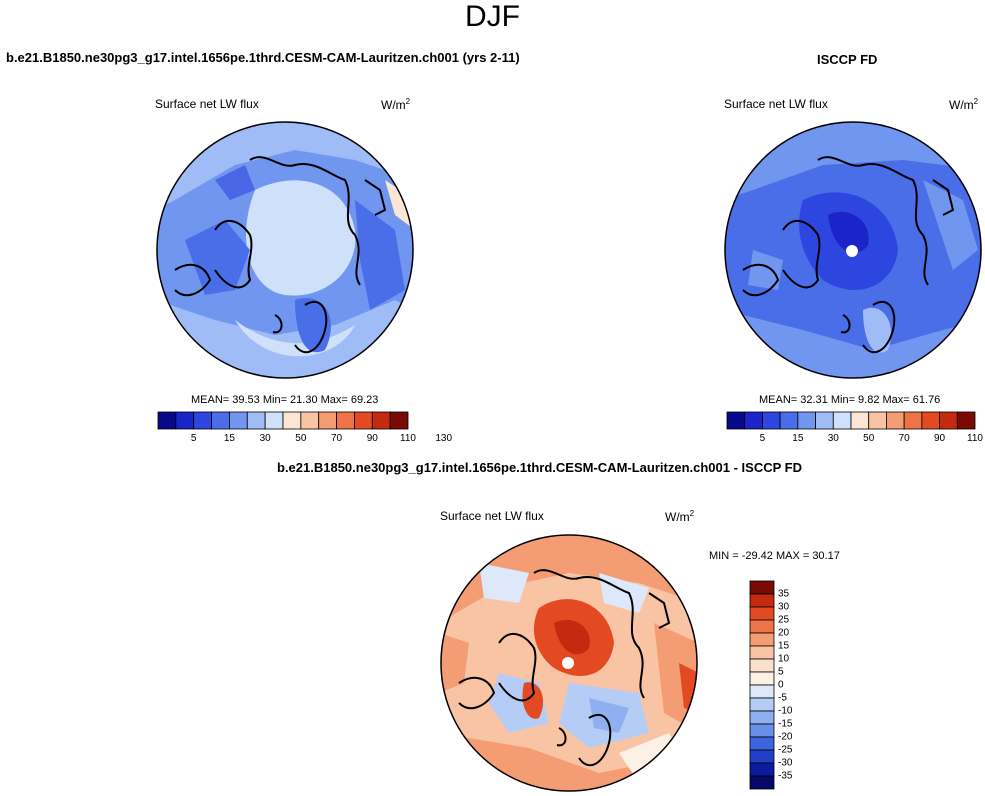 The width and height of the screenshot is (985, 796). I want to click on model-units-label: W/m2, so click(396, 104).